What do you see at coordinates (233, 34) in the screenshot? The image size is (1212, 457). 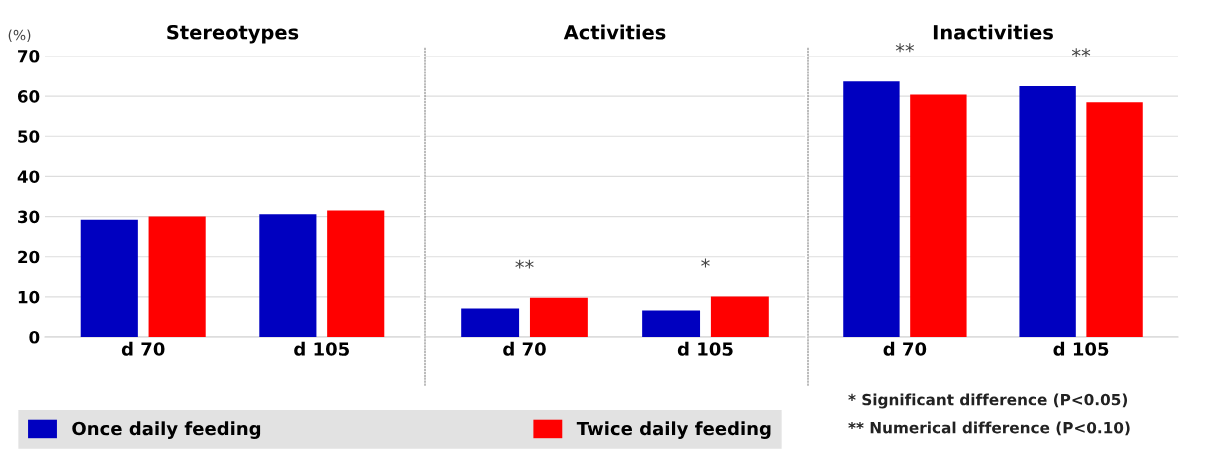 I see `chart-title: Stereotypes` at bounding box center [233, 34].